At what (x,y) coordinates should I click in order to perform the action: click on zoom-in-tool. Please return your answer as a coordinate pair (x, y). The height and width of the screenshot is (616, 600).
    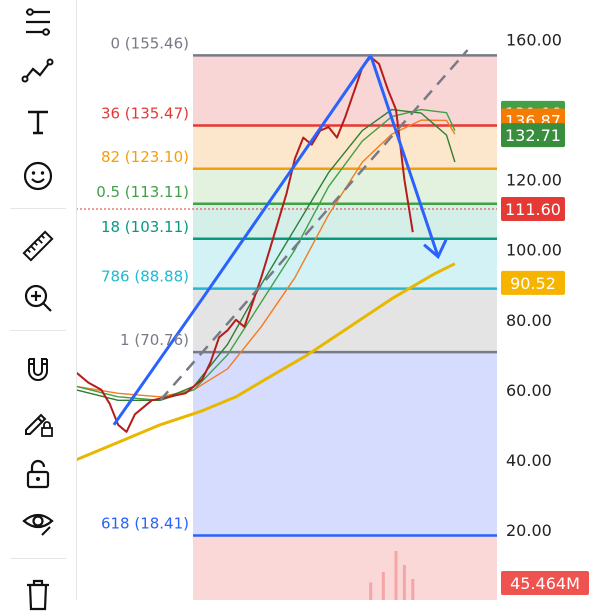
    Looking at the image, I should click on (38, 298).